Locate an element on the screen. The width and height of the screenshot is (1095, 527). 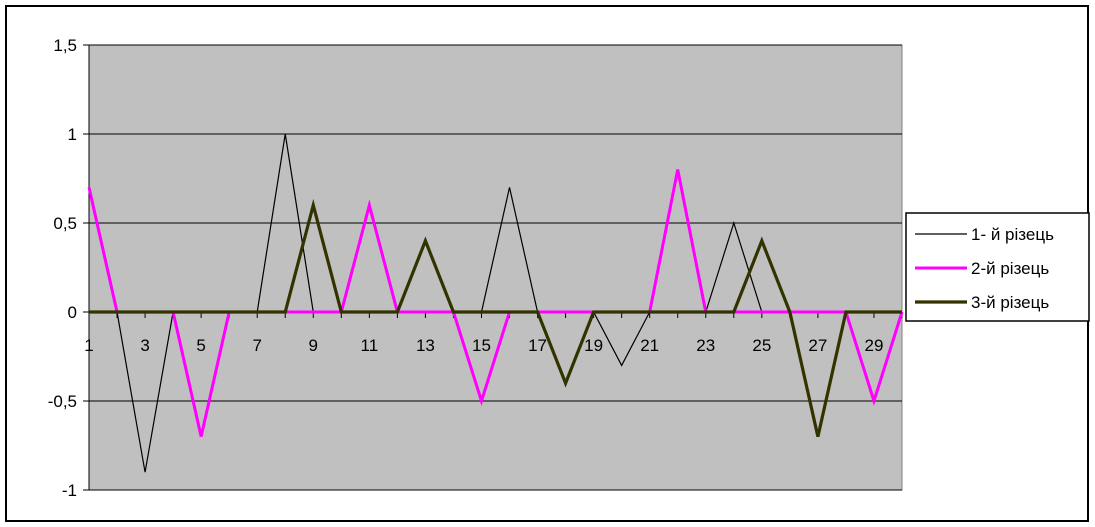
x-tick-label: 19 is located at coordinates (593, 345).